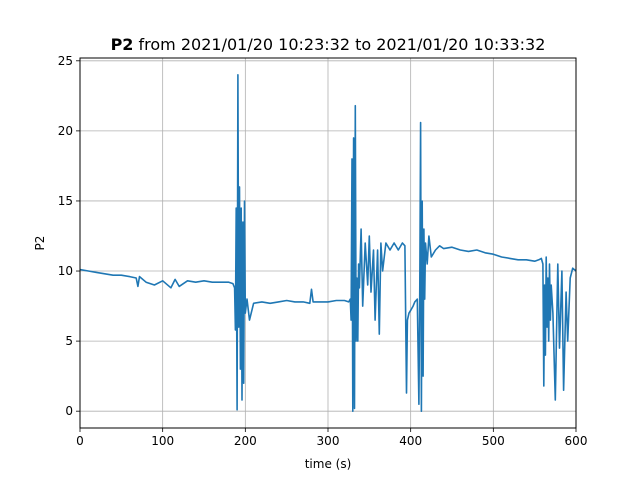 This screenshot has height=484, width=640. Describe the element at coordinates (328, 441) in the screenshot. I see `x-tick-label: 300` at that location.